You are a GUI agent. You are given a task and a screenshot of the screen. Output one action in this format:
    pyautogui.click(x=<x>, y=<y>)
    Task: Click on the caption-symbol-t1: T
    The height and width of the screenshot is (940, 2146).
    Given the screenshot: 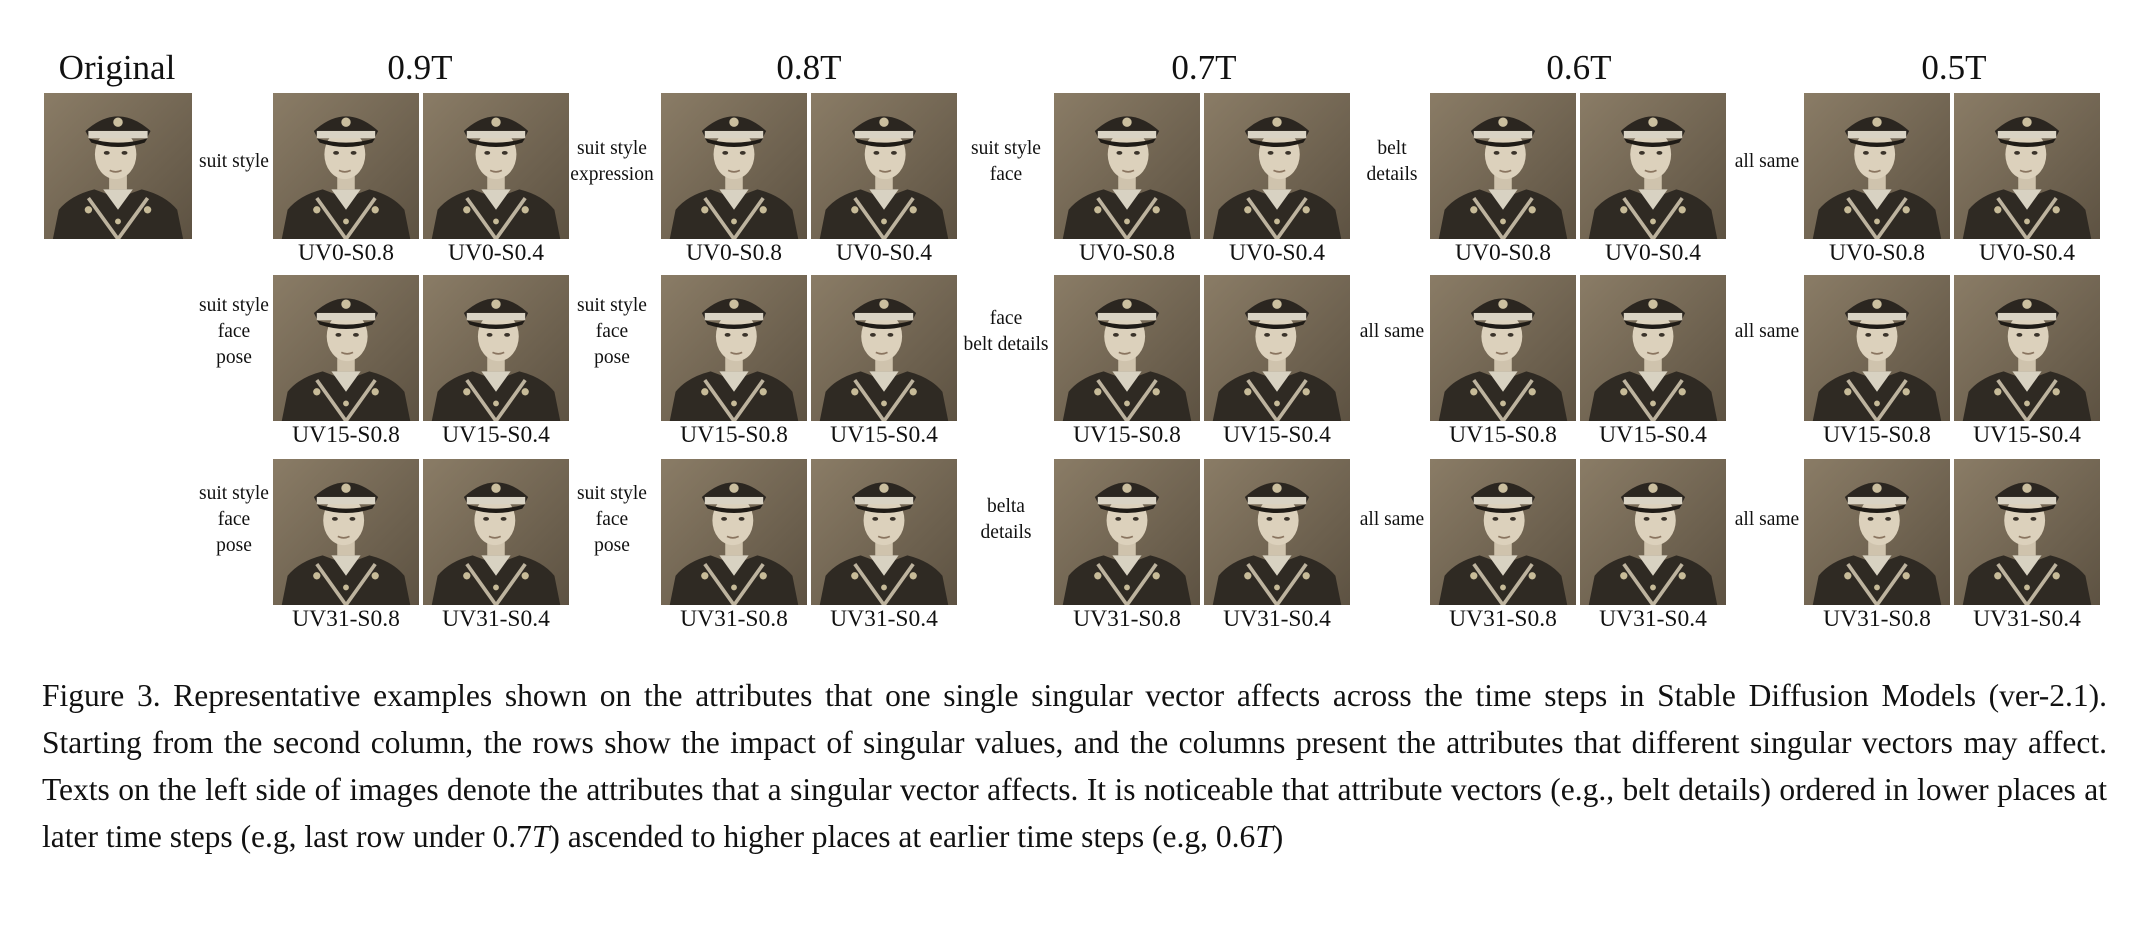 What is the action you would take?
    pyautogui.click(x=540, y=836)
    